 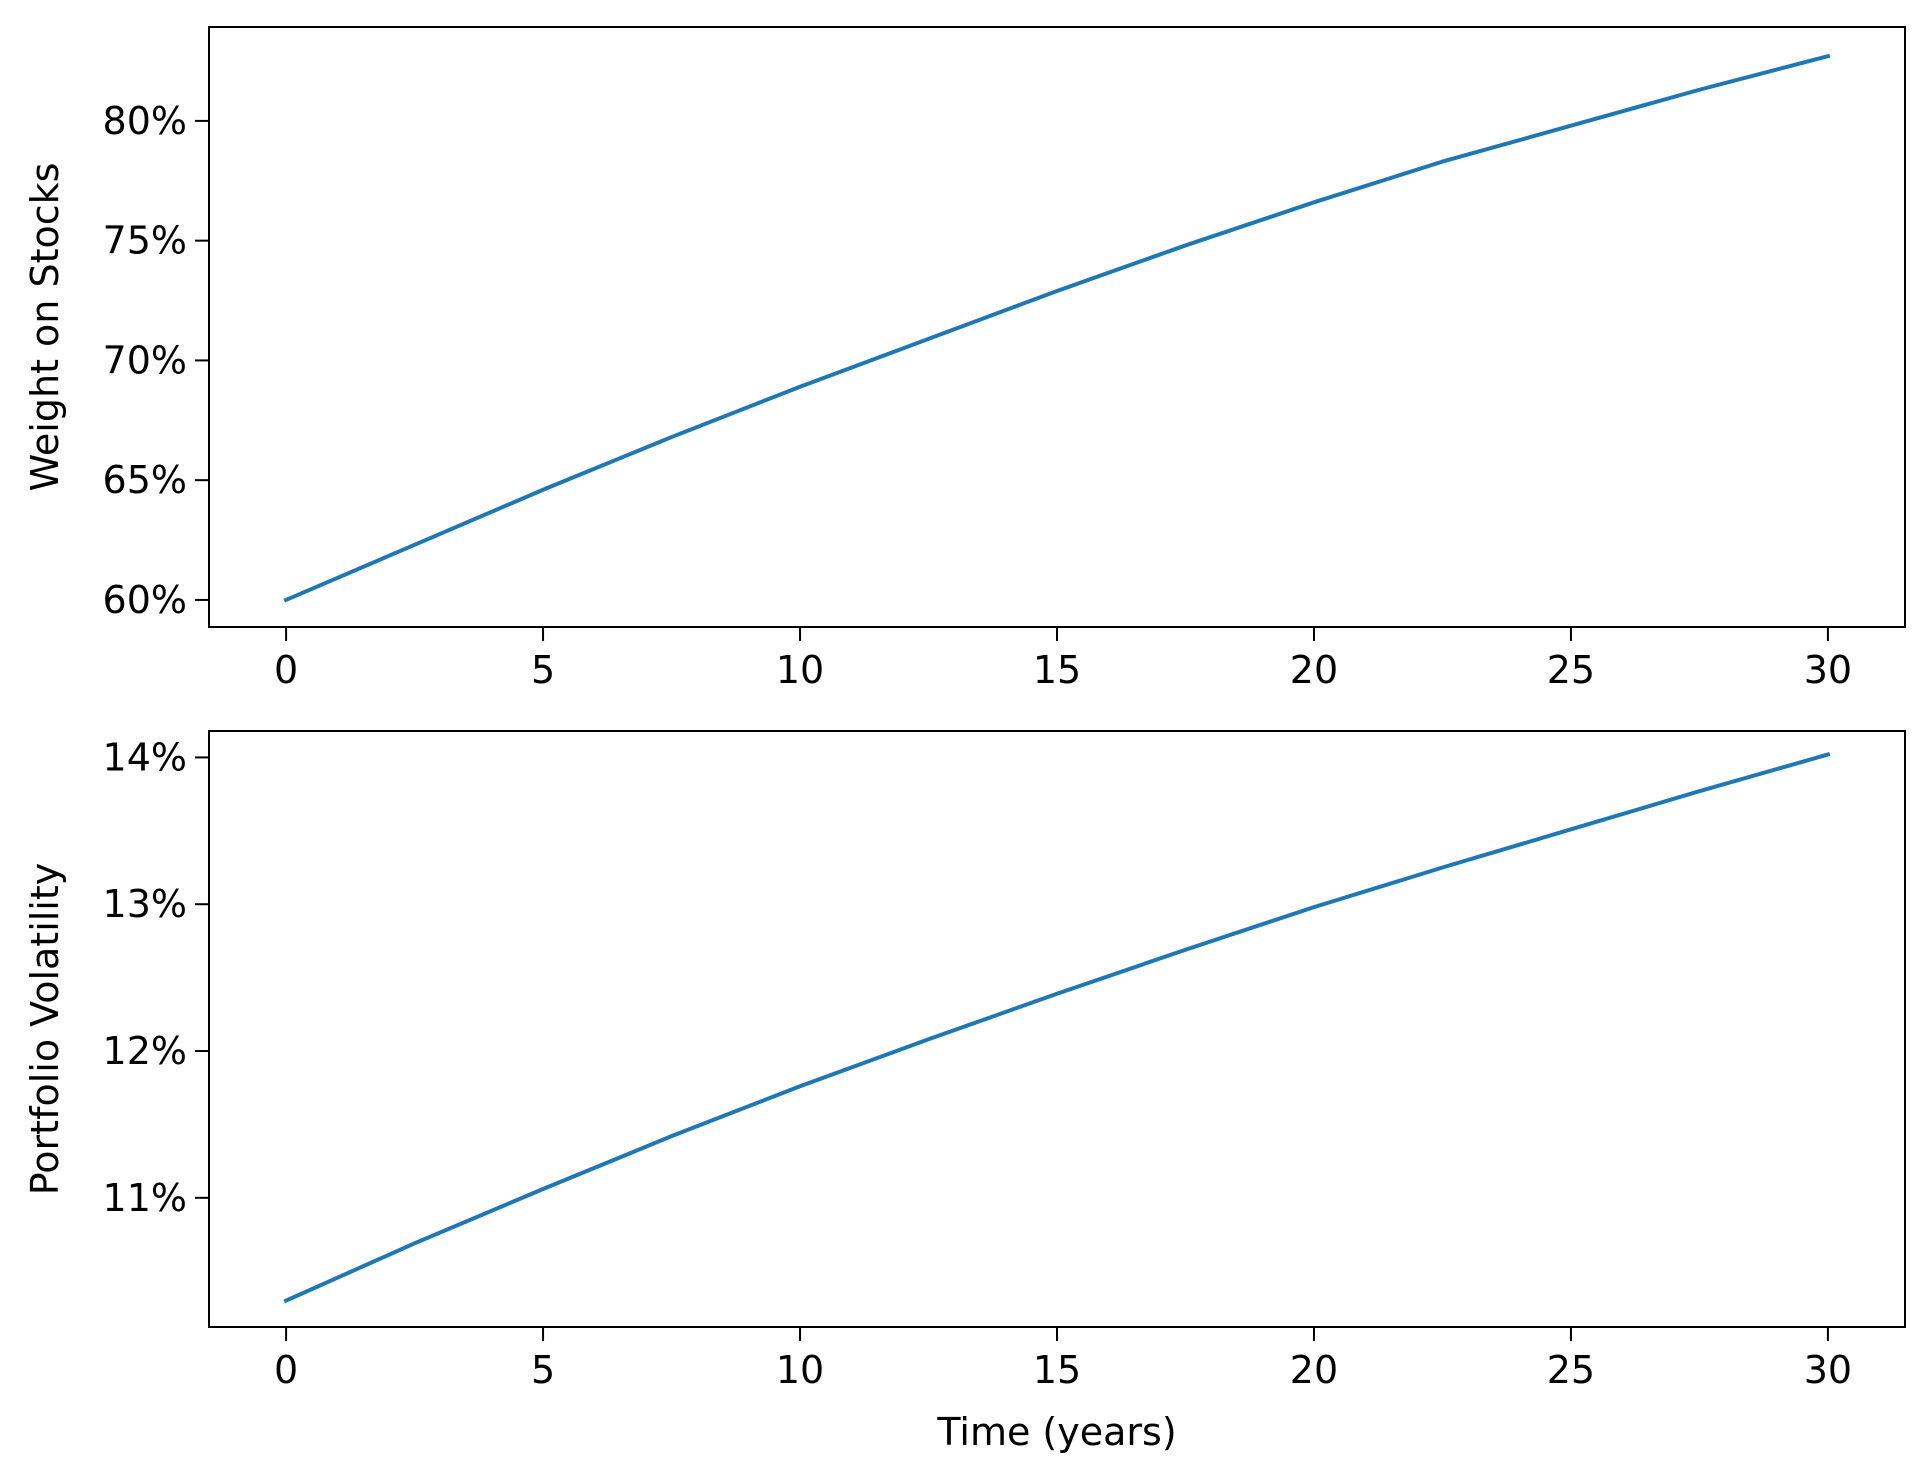 I want to click on y-tick-label: 13%, so click(x=145, y=904).